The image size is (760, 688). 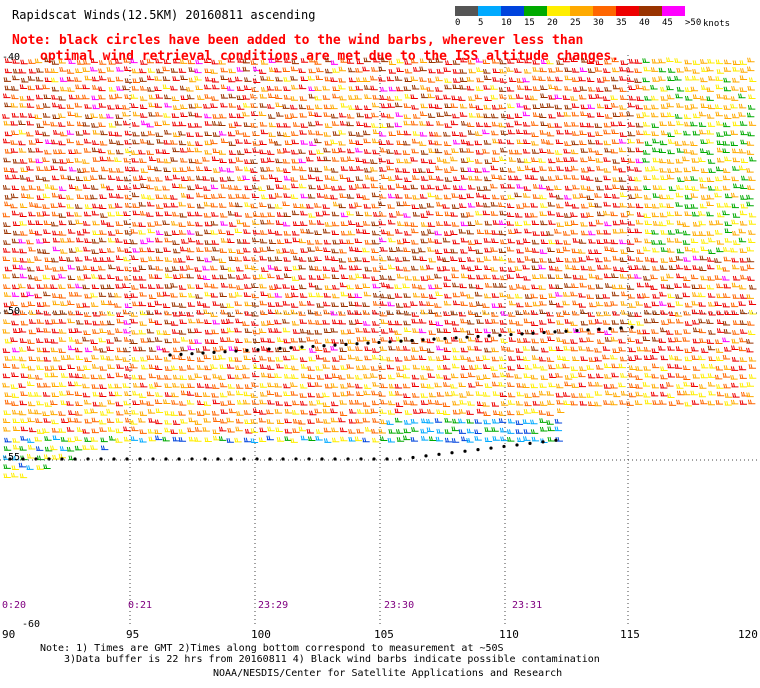 I want to click on contamination-dot, so click(x=387, y=459).